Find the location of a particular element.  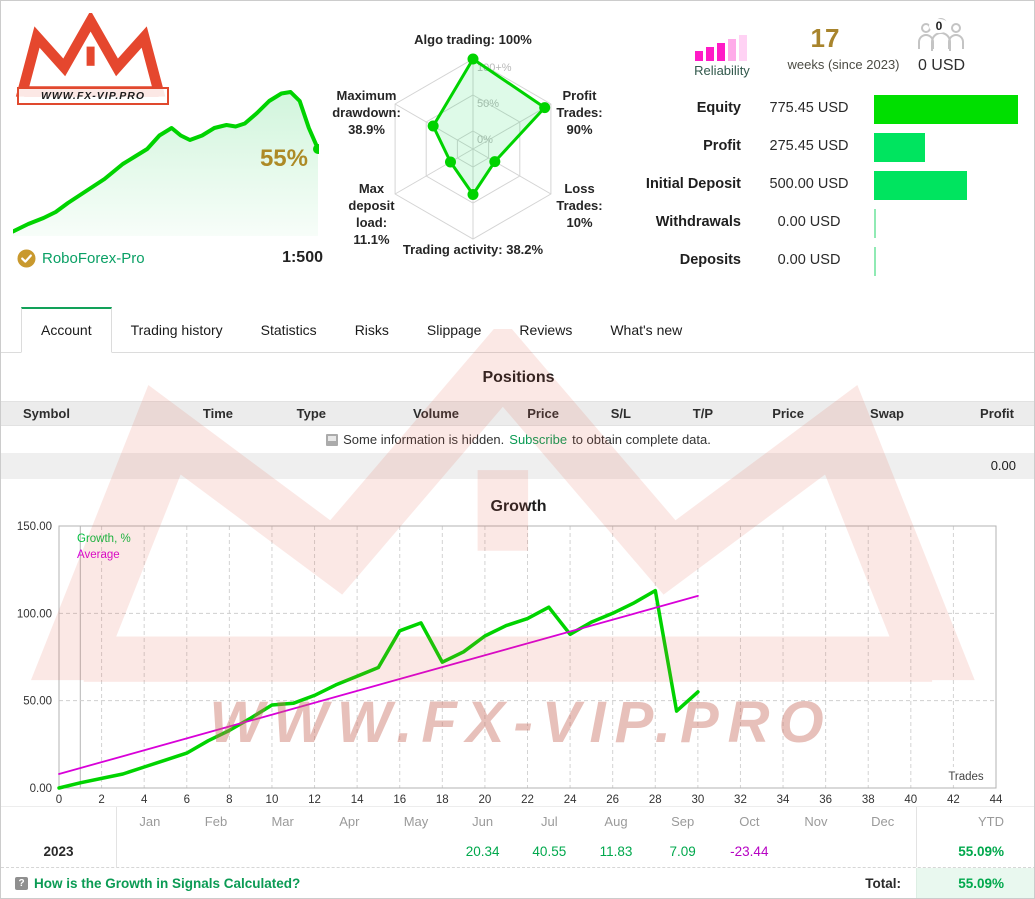

month-header-aug: Aug is located at coordinates (616, 821).